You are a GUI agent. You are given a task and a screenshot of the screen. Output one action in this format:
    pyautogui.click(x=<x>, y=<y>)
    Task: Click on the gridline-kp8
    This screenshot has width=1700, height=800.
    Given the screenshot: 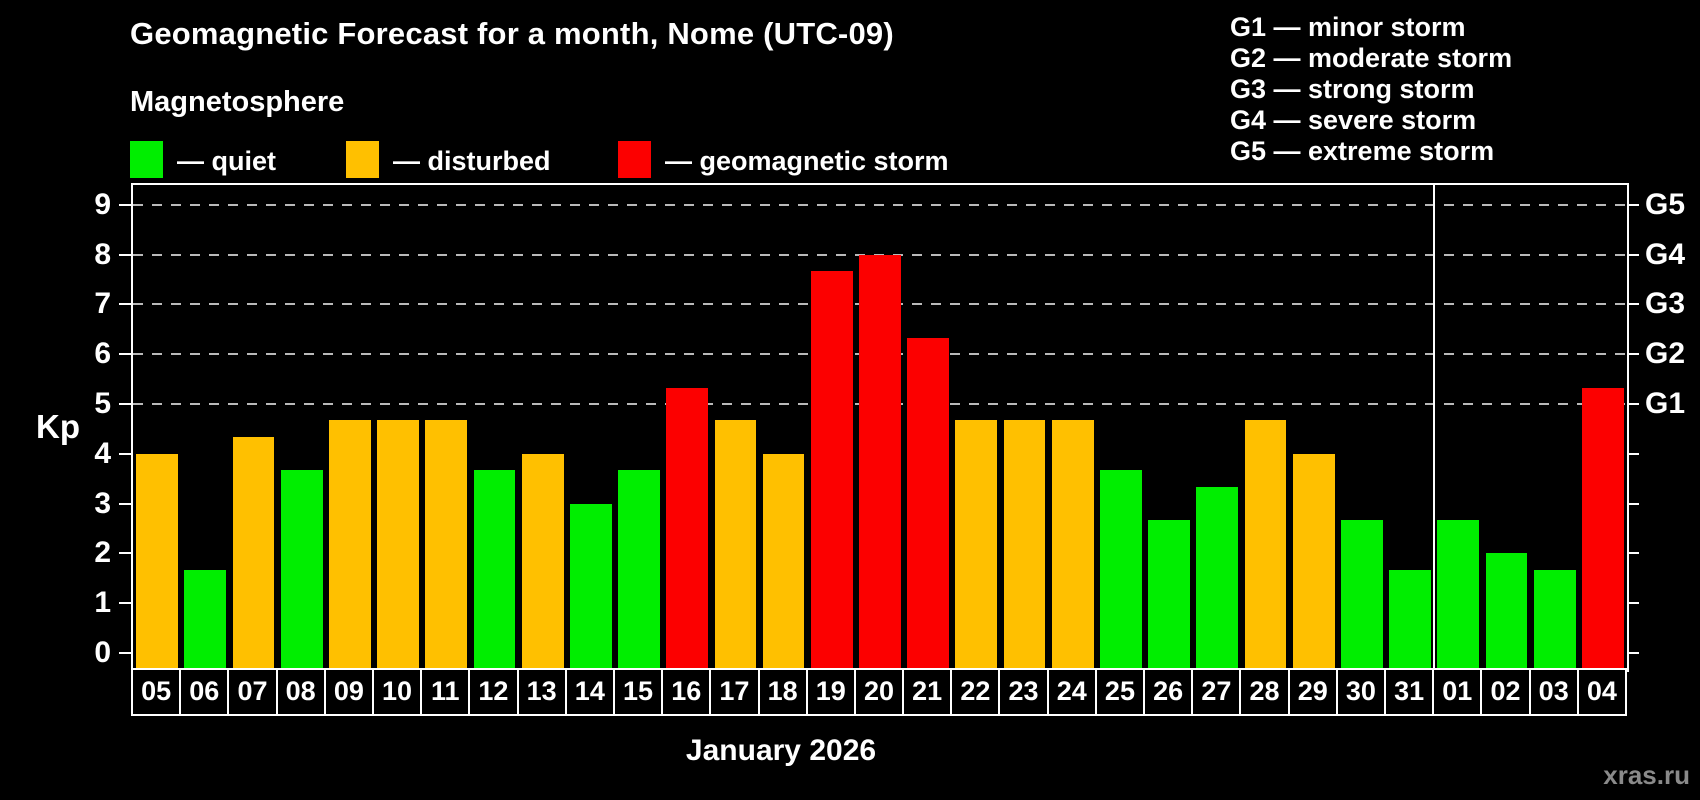 What is the action you would take?
    pyautogui.click(x=880, y=254)
    